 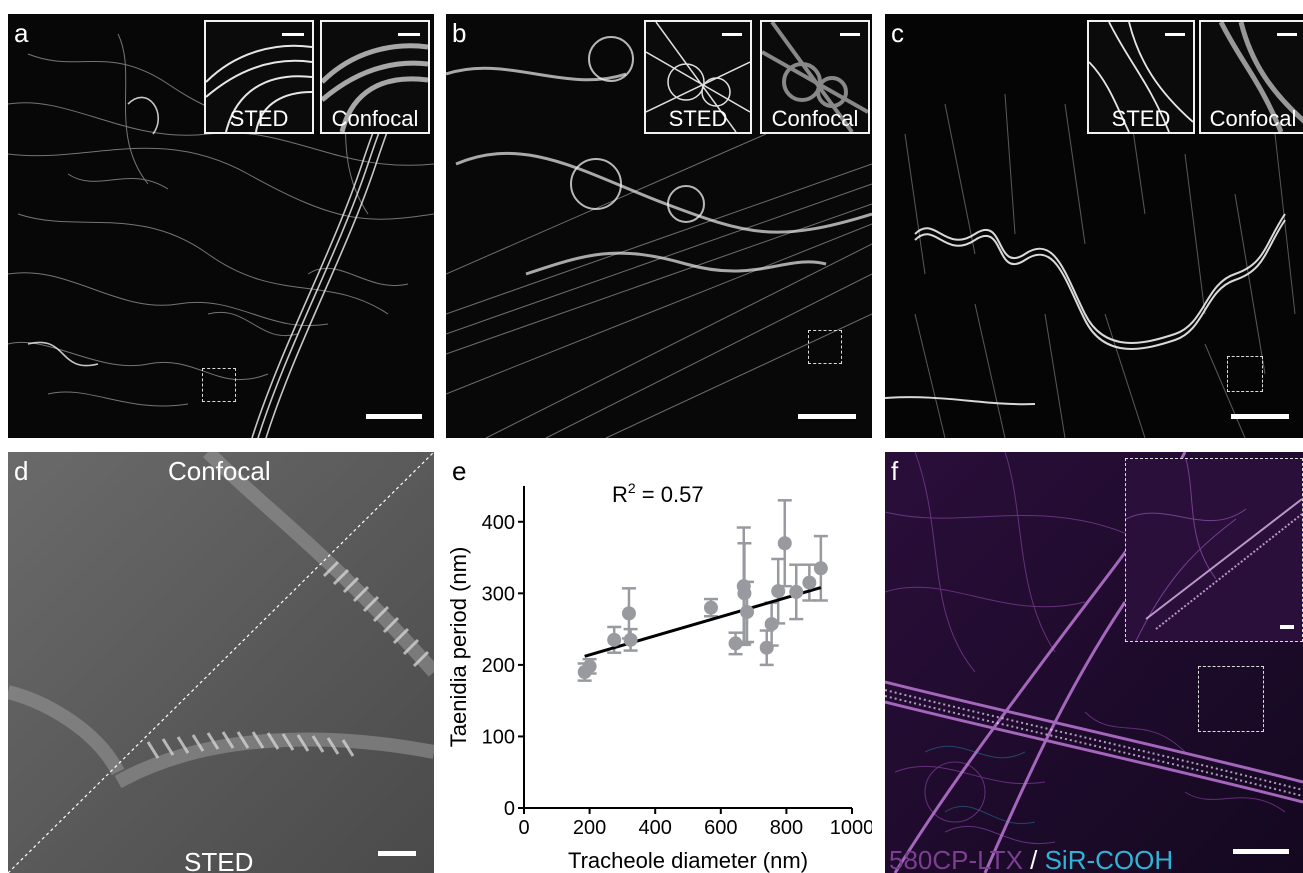 I want to click on panel-b-sted-label: STED, so click(x=698, y=118).